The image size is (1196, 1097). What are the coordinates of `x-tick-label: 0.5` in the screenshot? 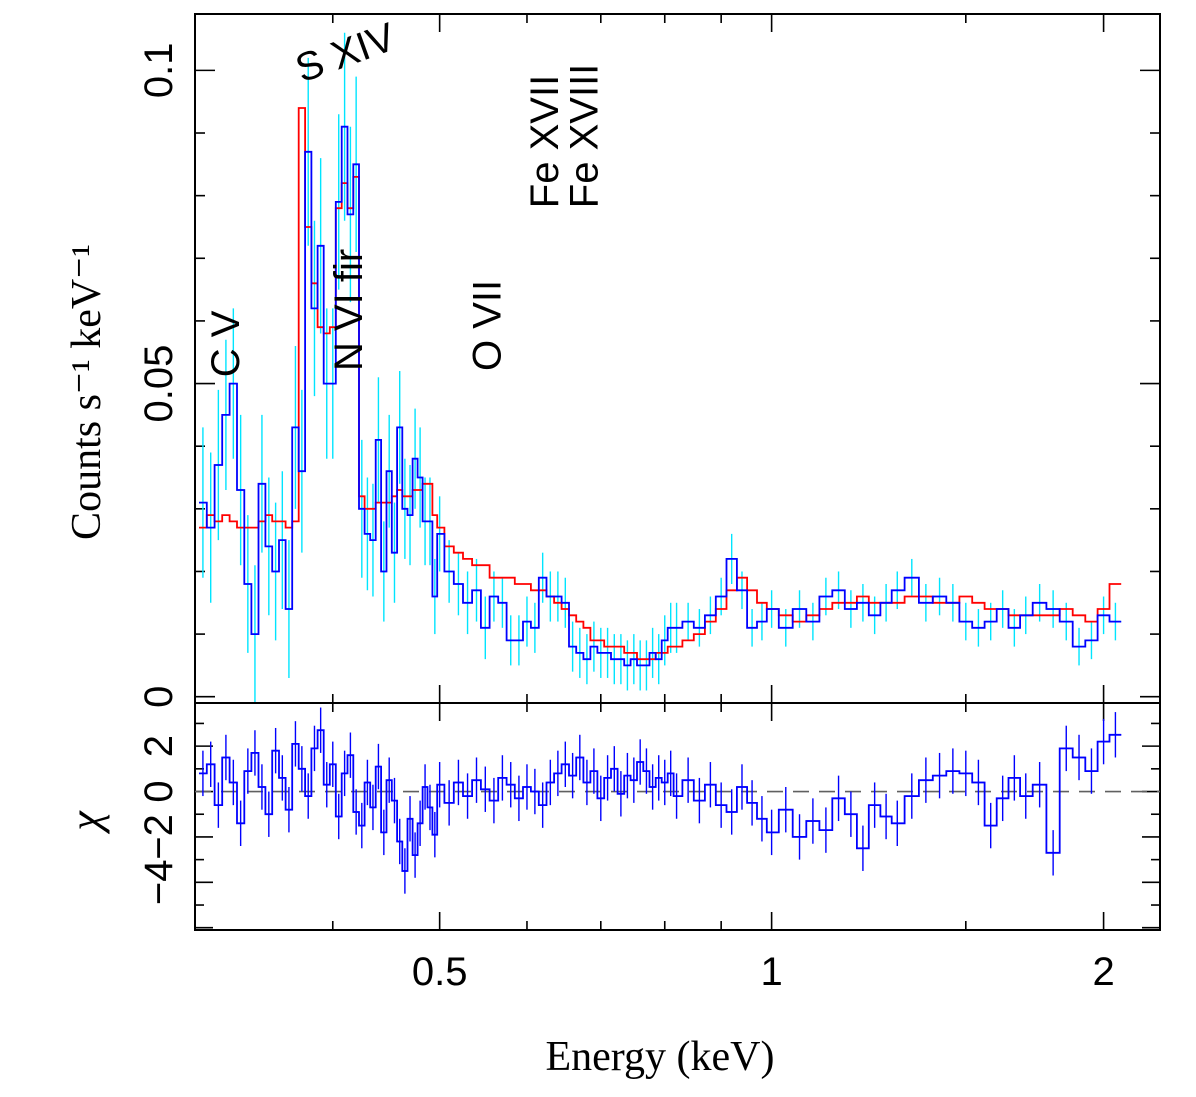 It's located at (440, 972).